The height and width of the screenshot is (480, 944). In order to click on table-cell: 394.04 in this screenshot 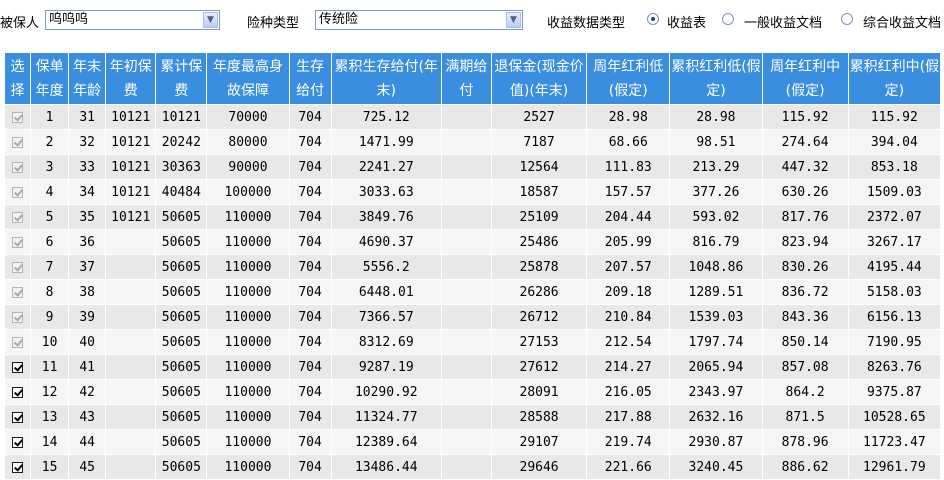, I will do `click(895, 142)`.